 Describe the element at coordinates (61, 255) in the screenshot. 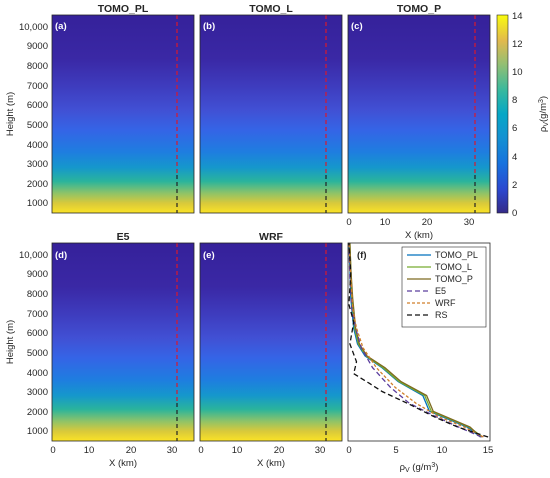

I see `panel-label: (d)` at that location.